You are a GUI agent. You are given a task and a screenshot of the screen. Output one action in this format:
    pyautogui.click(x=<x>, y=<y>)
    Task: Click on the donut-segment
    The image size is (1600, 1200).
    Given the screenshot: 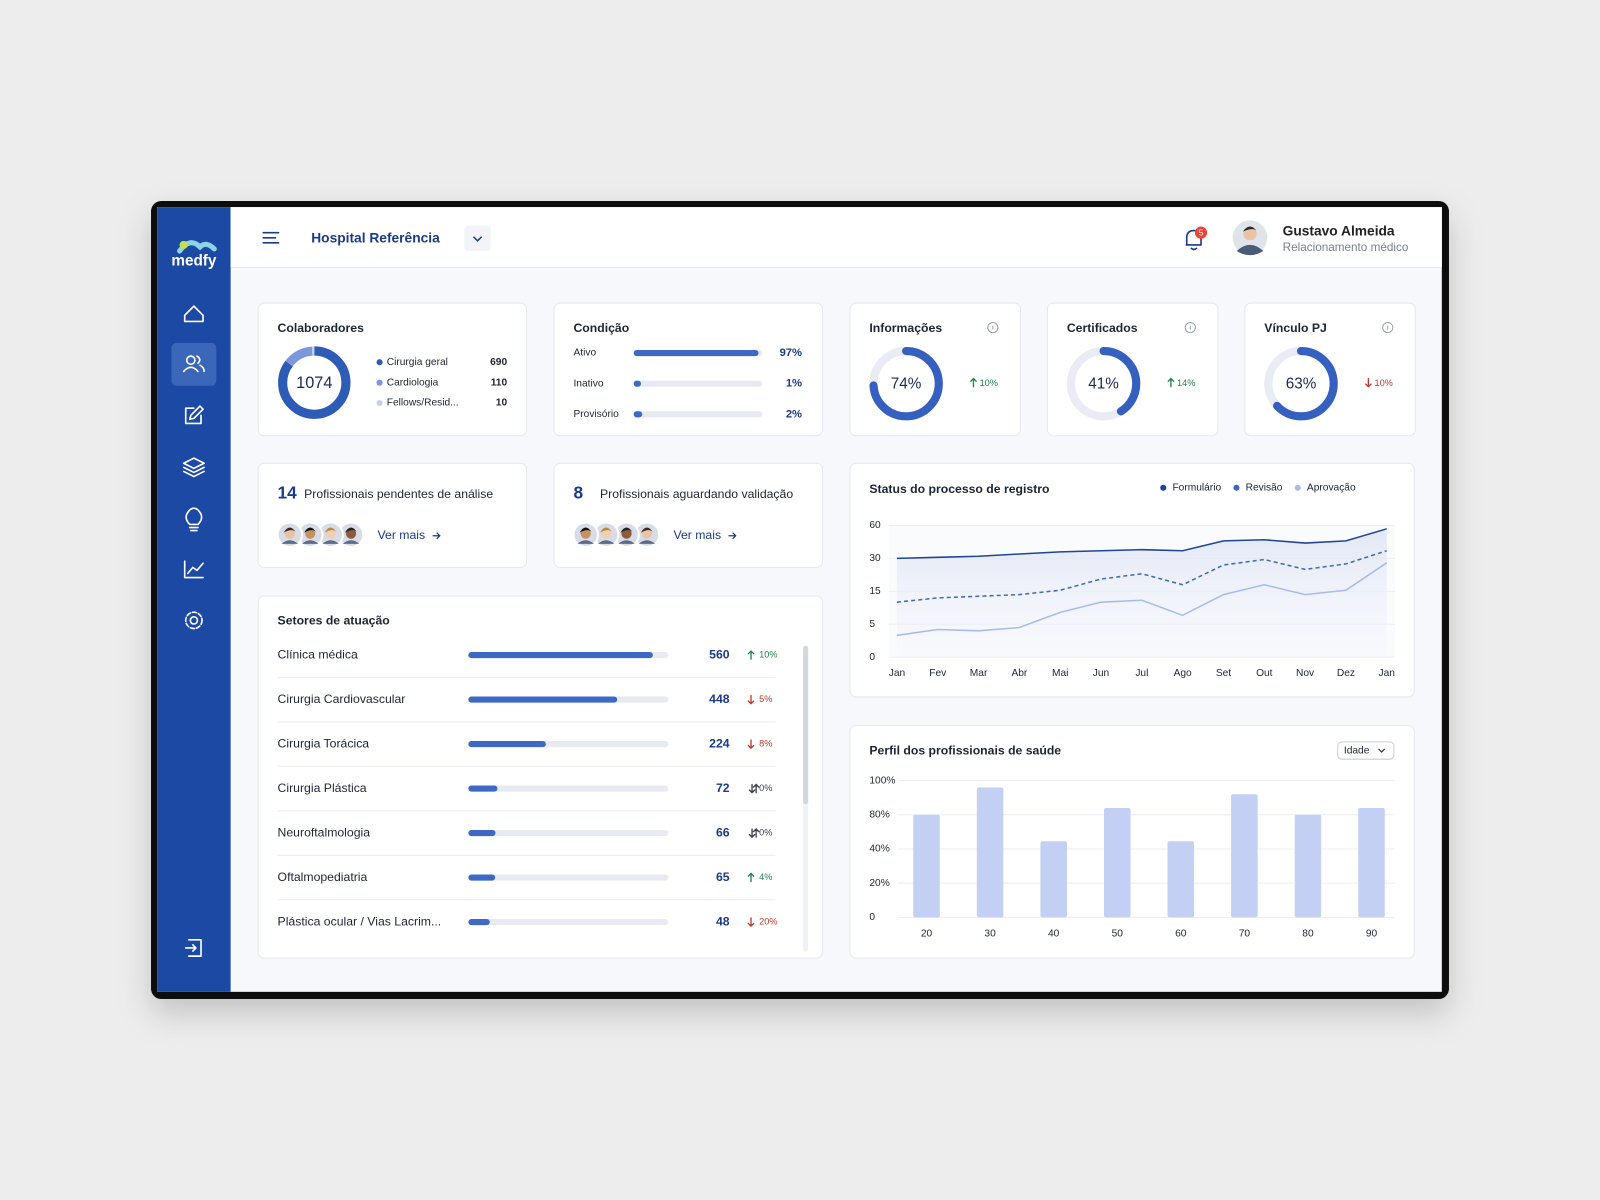 What is the action you would take?
    pyautogui.click(x=314, y=382)
    